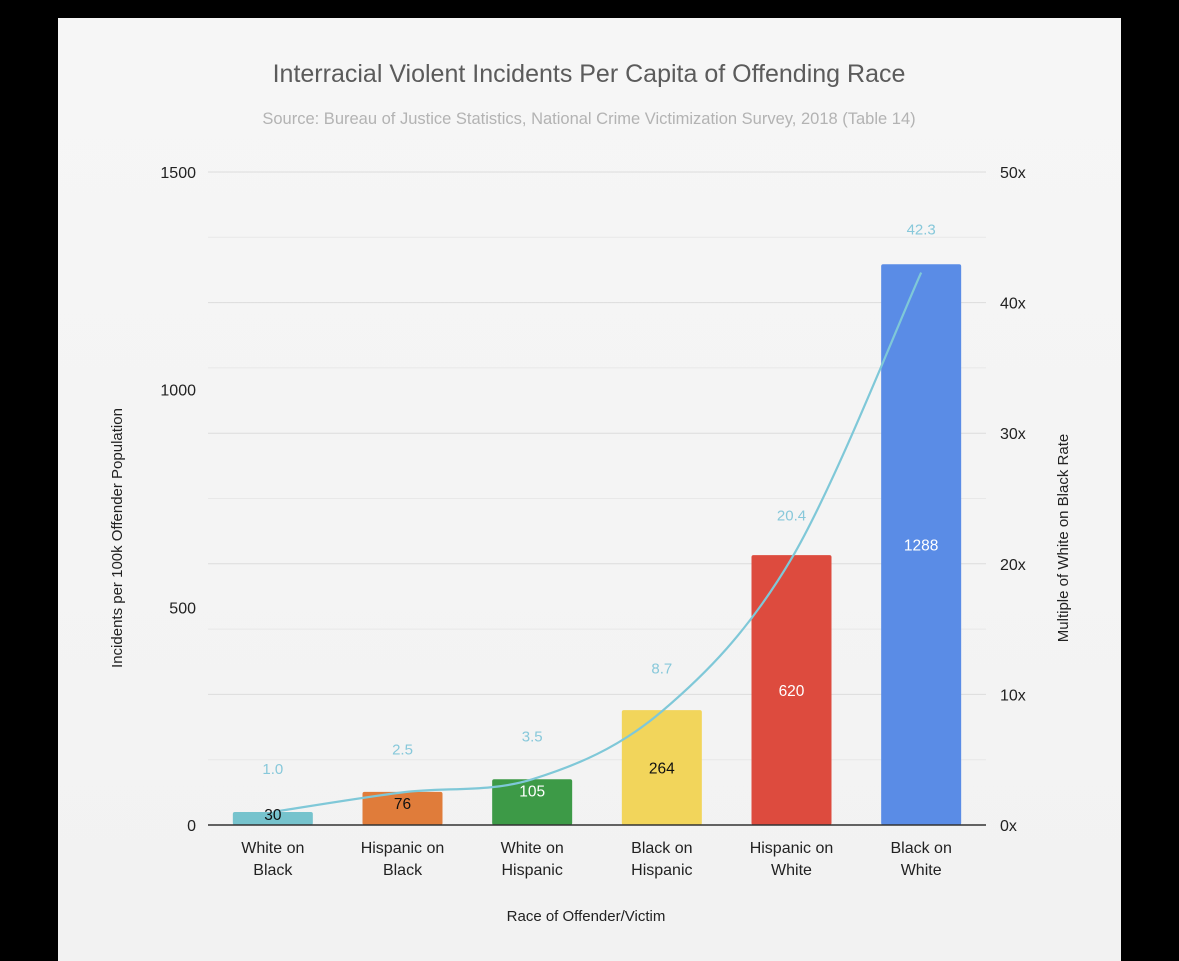  What do you see at coordinates (1013, 304) in the screenshot?
I see `y2-tick-label: 40x` at bounding box center [1013, 304].